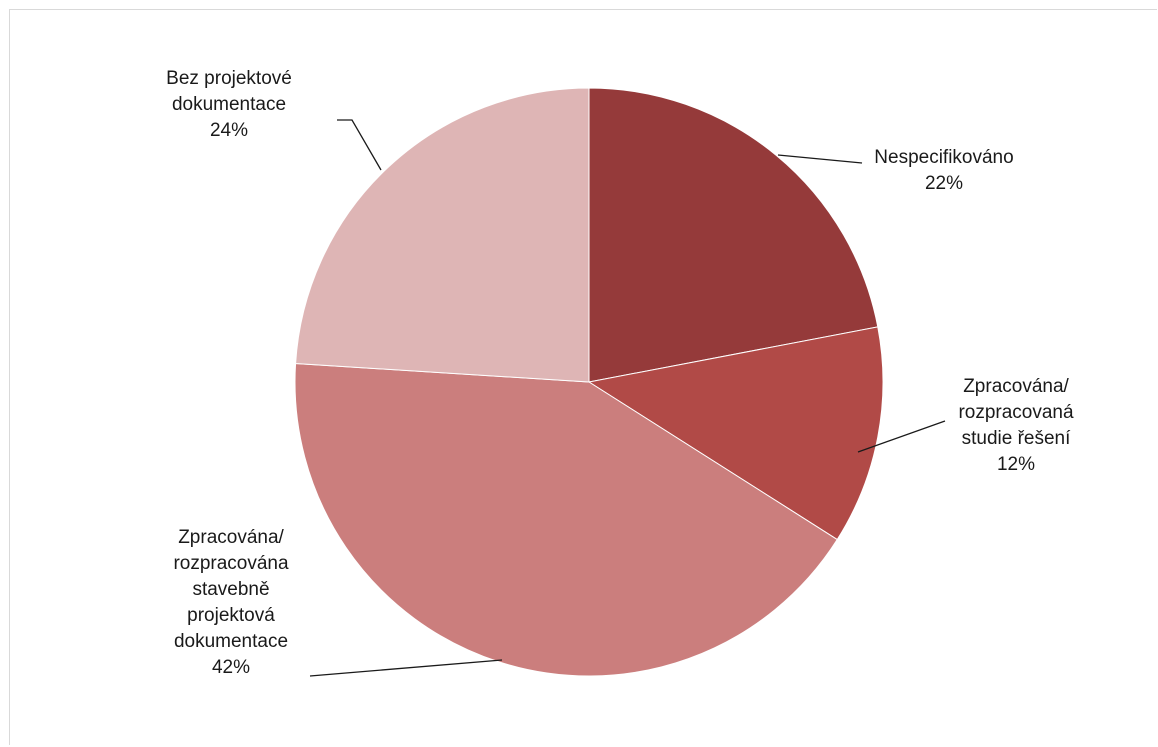  What do you see at coordinates (231, 563) in the screenshot?
I see `slice-category-label: rozpracována` at bounding box center [231, 563].